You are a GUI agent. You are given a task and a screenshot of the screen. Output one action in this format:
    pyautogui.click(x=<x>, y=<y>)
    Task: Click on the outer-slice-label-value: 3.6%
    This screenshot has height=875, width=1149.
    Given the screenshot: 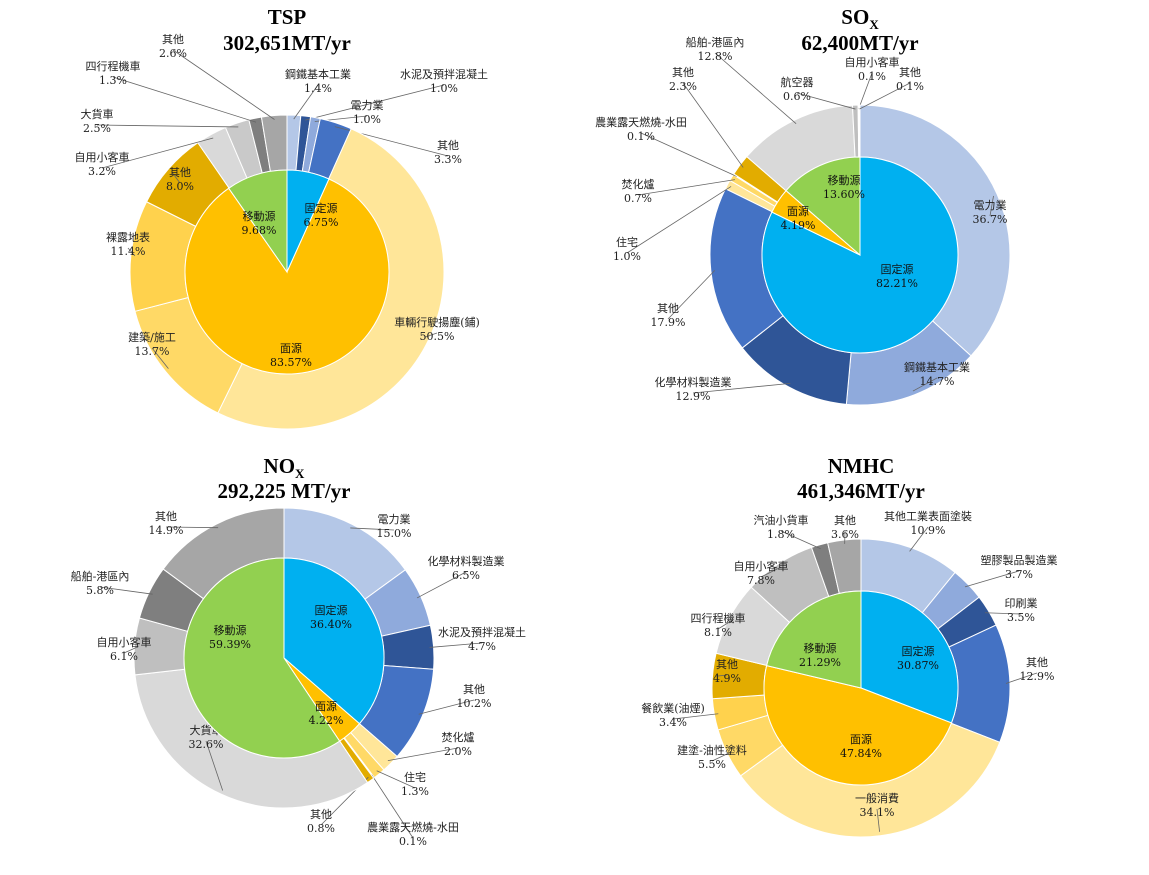 What is the action you would take?
    pyautogui.click(x=845, y=534)
    